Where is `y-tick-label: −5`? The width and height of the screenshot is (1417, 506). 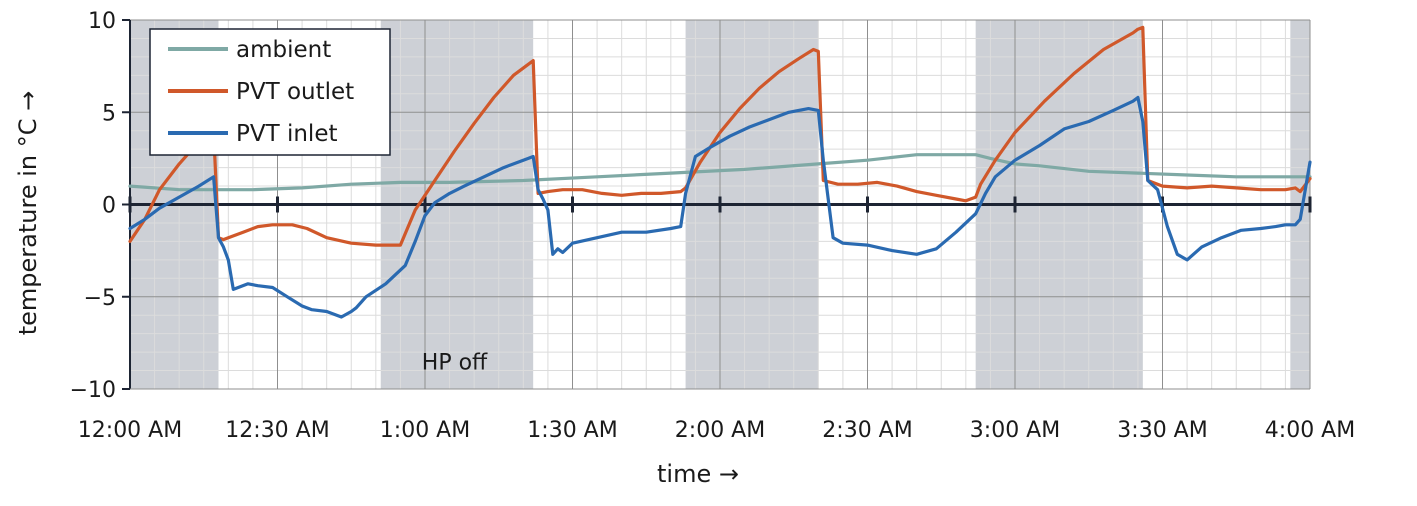 y-tick-label: −5 is located at coordinates (100, 298).